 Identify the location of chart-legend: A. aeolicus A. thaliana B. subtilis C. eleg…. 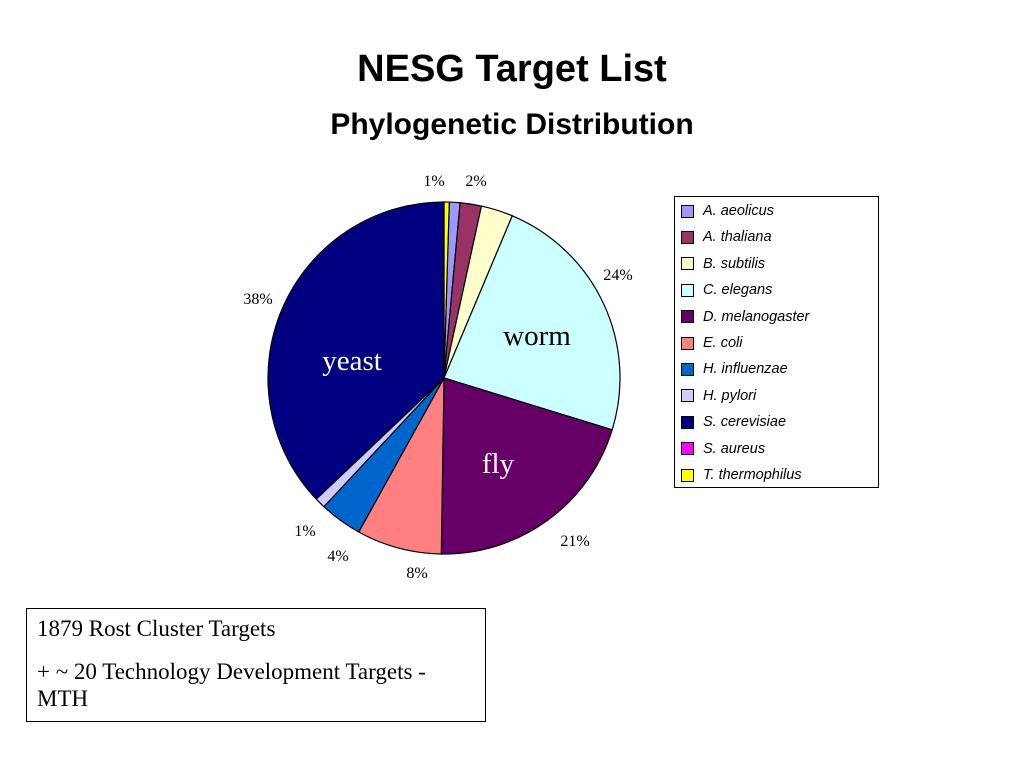
(776, 342).